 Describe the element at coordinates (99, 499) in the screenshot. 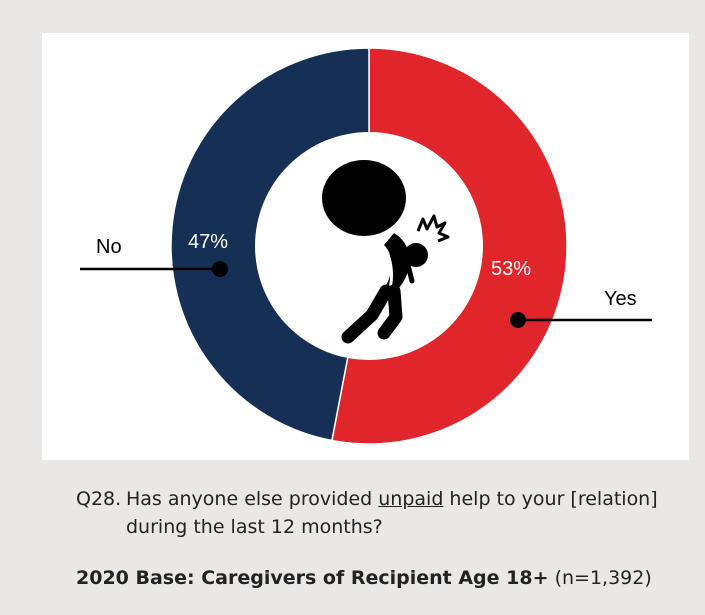

I see `question-number: Q28.` at that location.